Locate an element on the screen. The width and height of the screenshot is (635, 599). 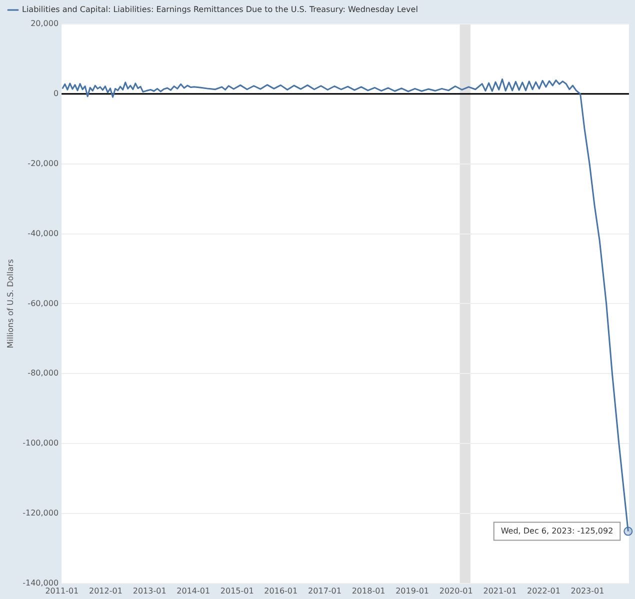
y-tick-label: -80,000 is located at coordinates (43, 373).